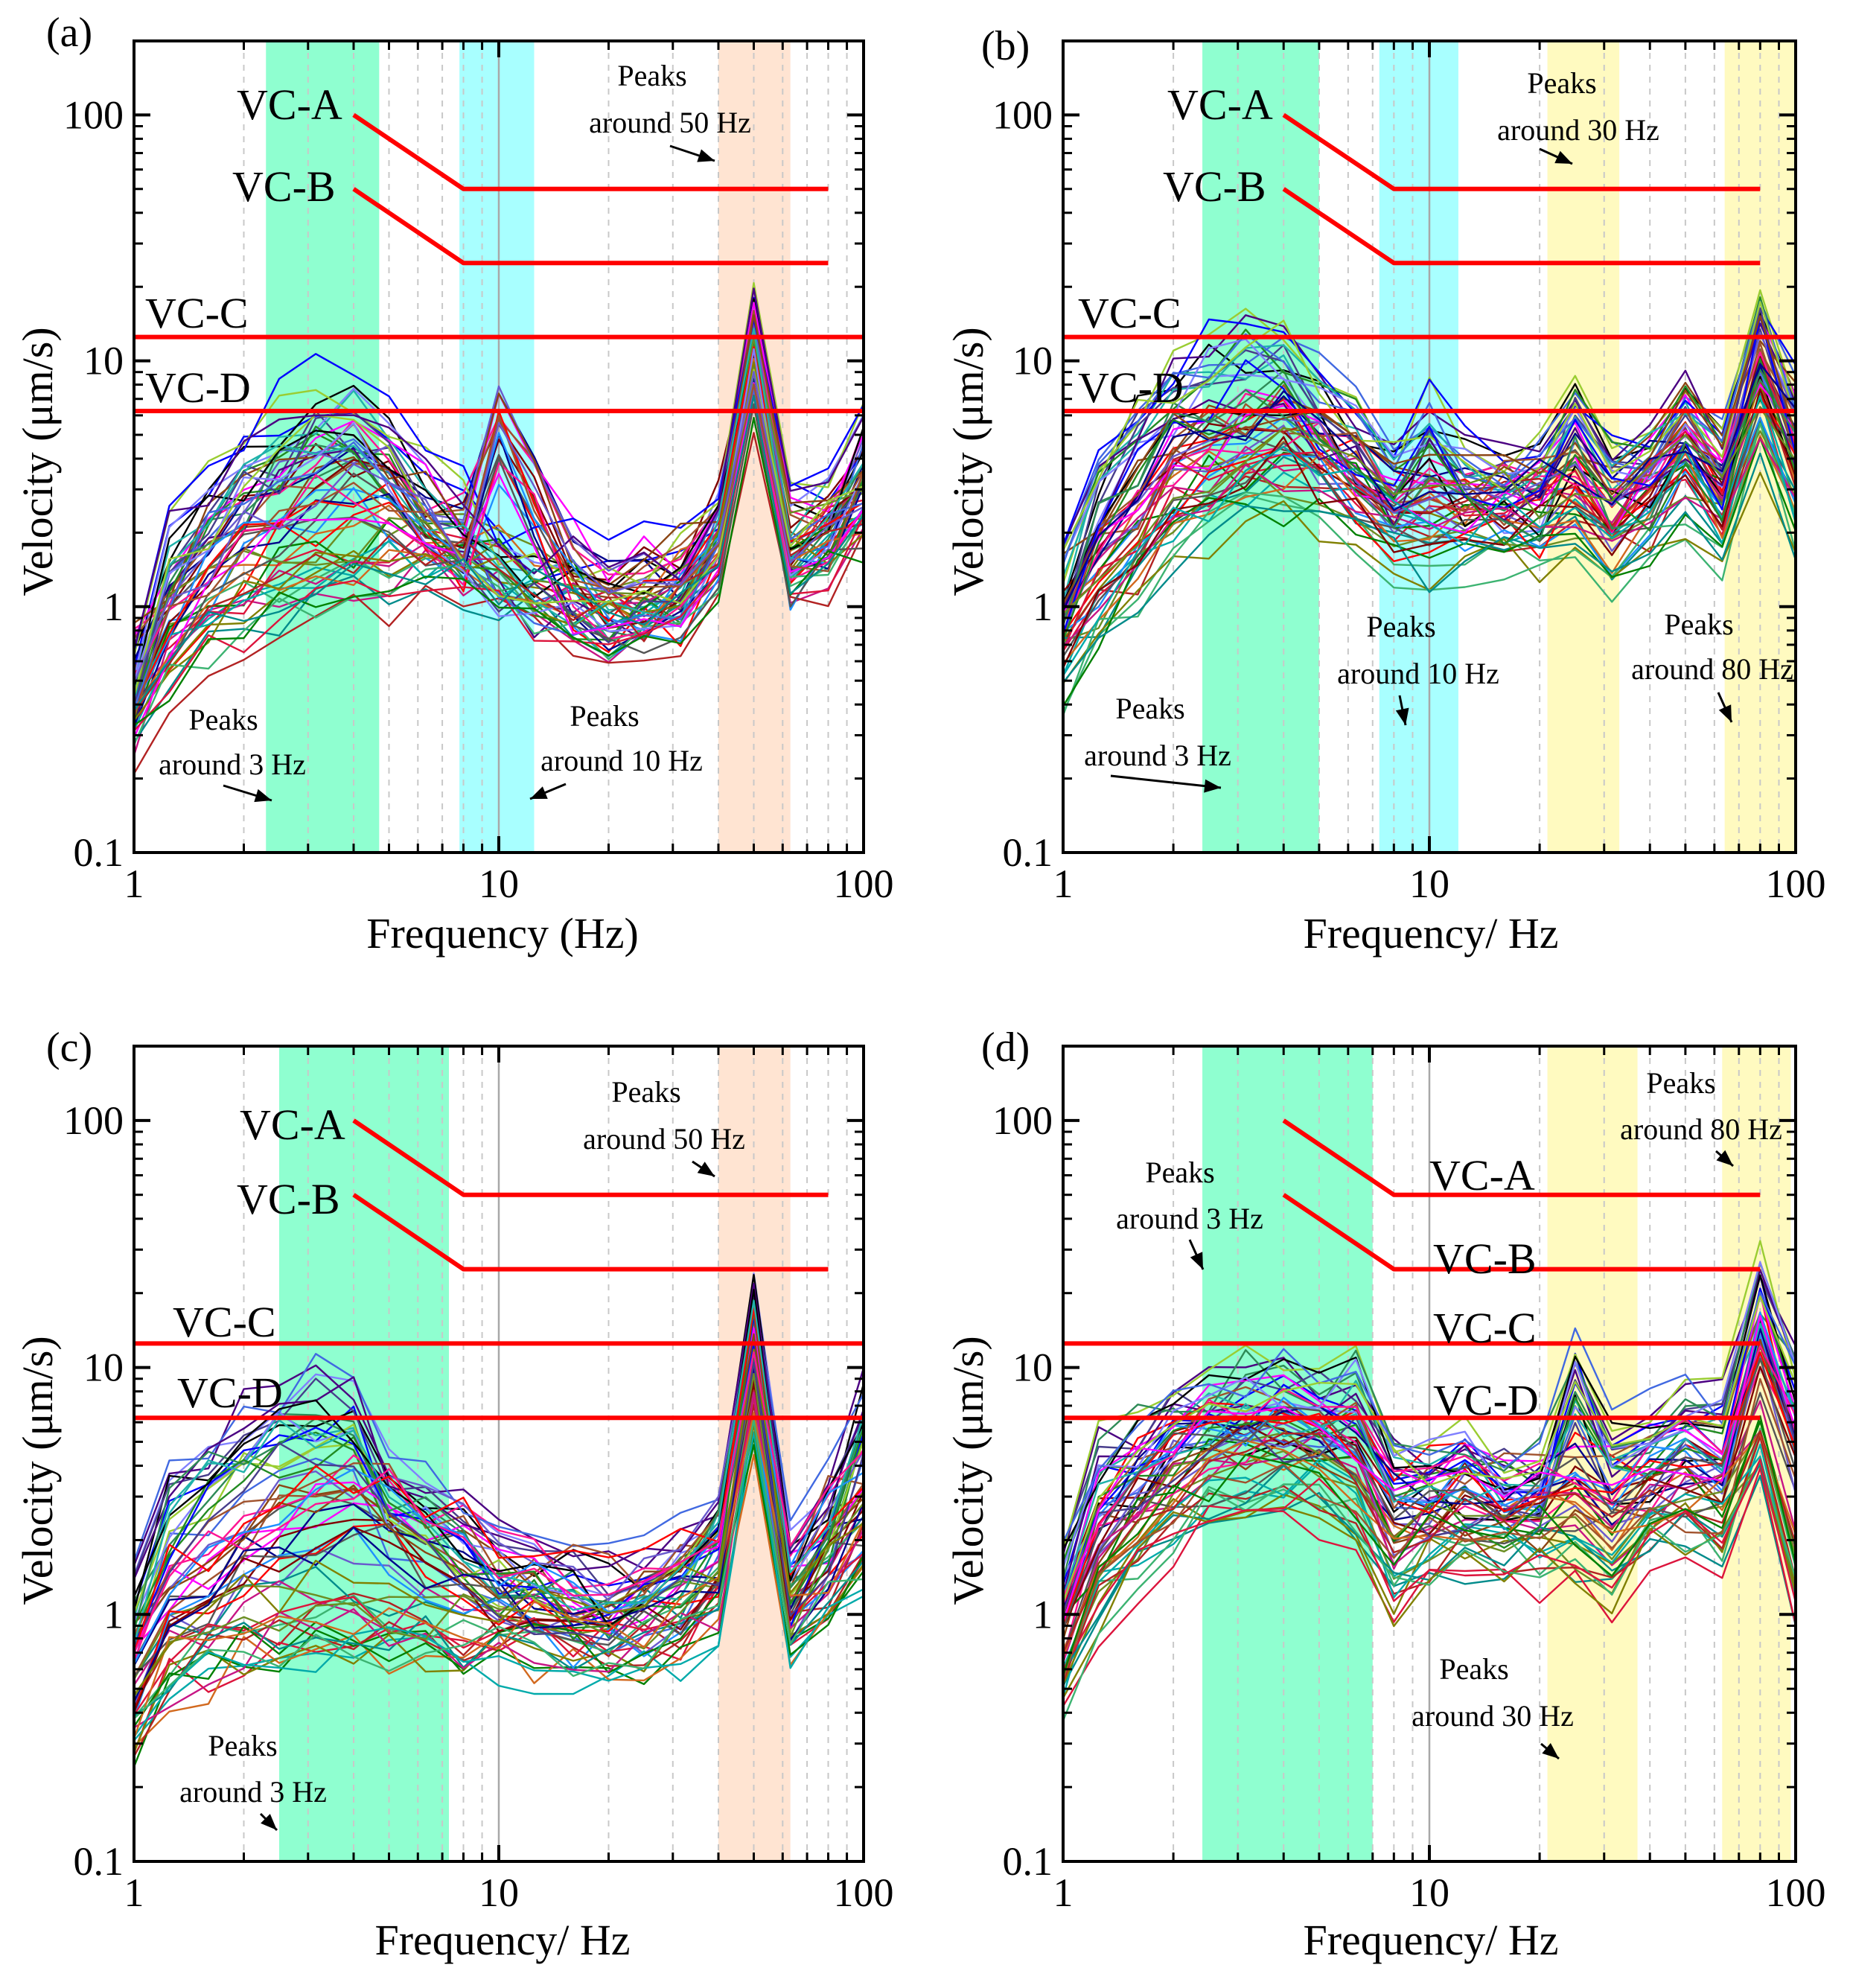  I want to click on vc-b-label-b: VC-B, so click(1214, 186).